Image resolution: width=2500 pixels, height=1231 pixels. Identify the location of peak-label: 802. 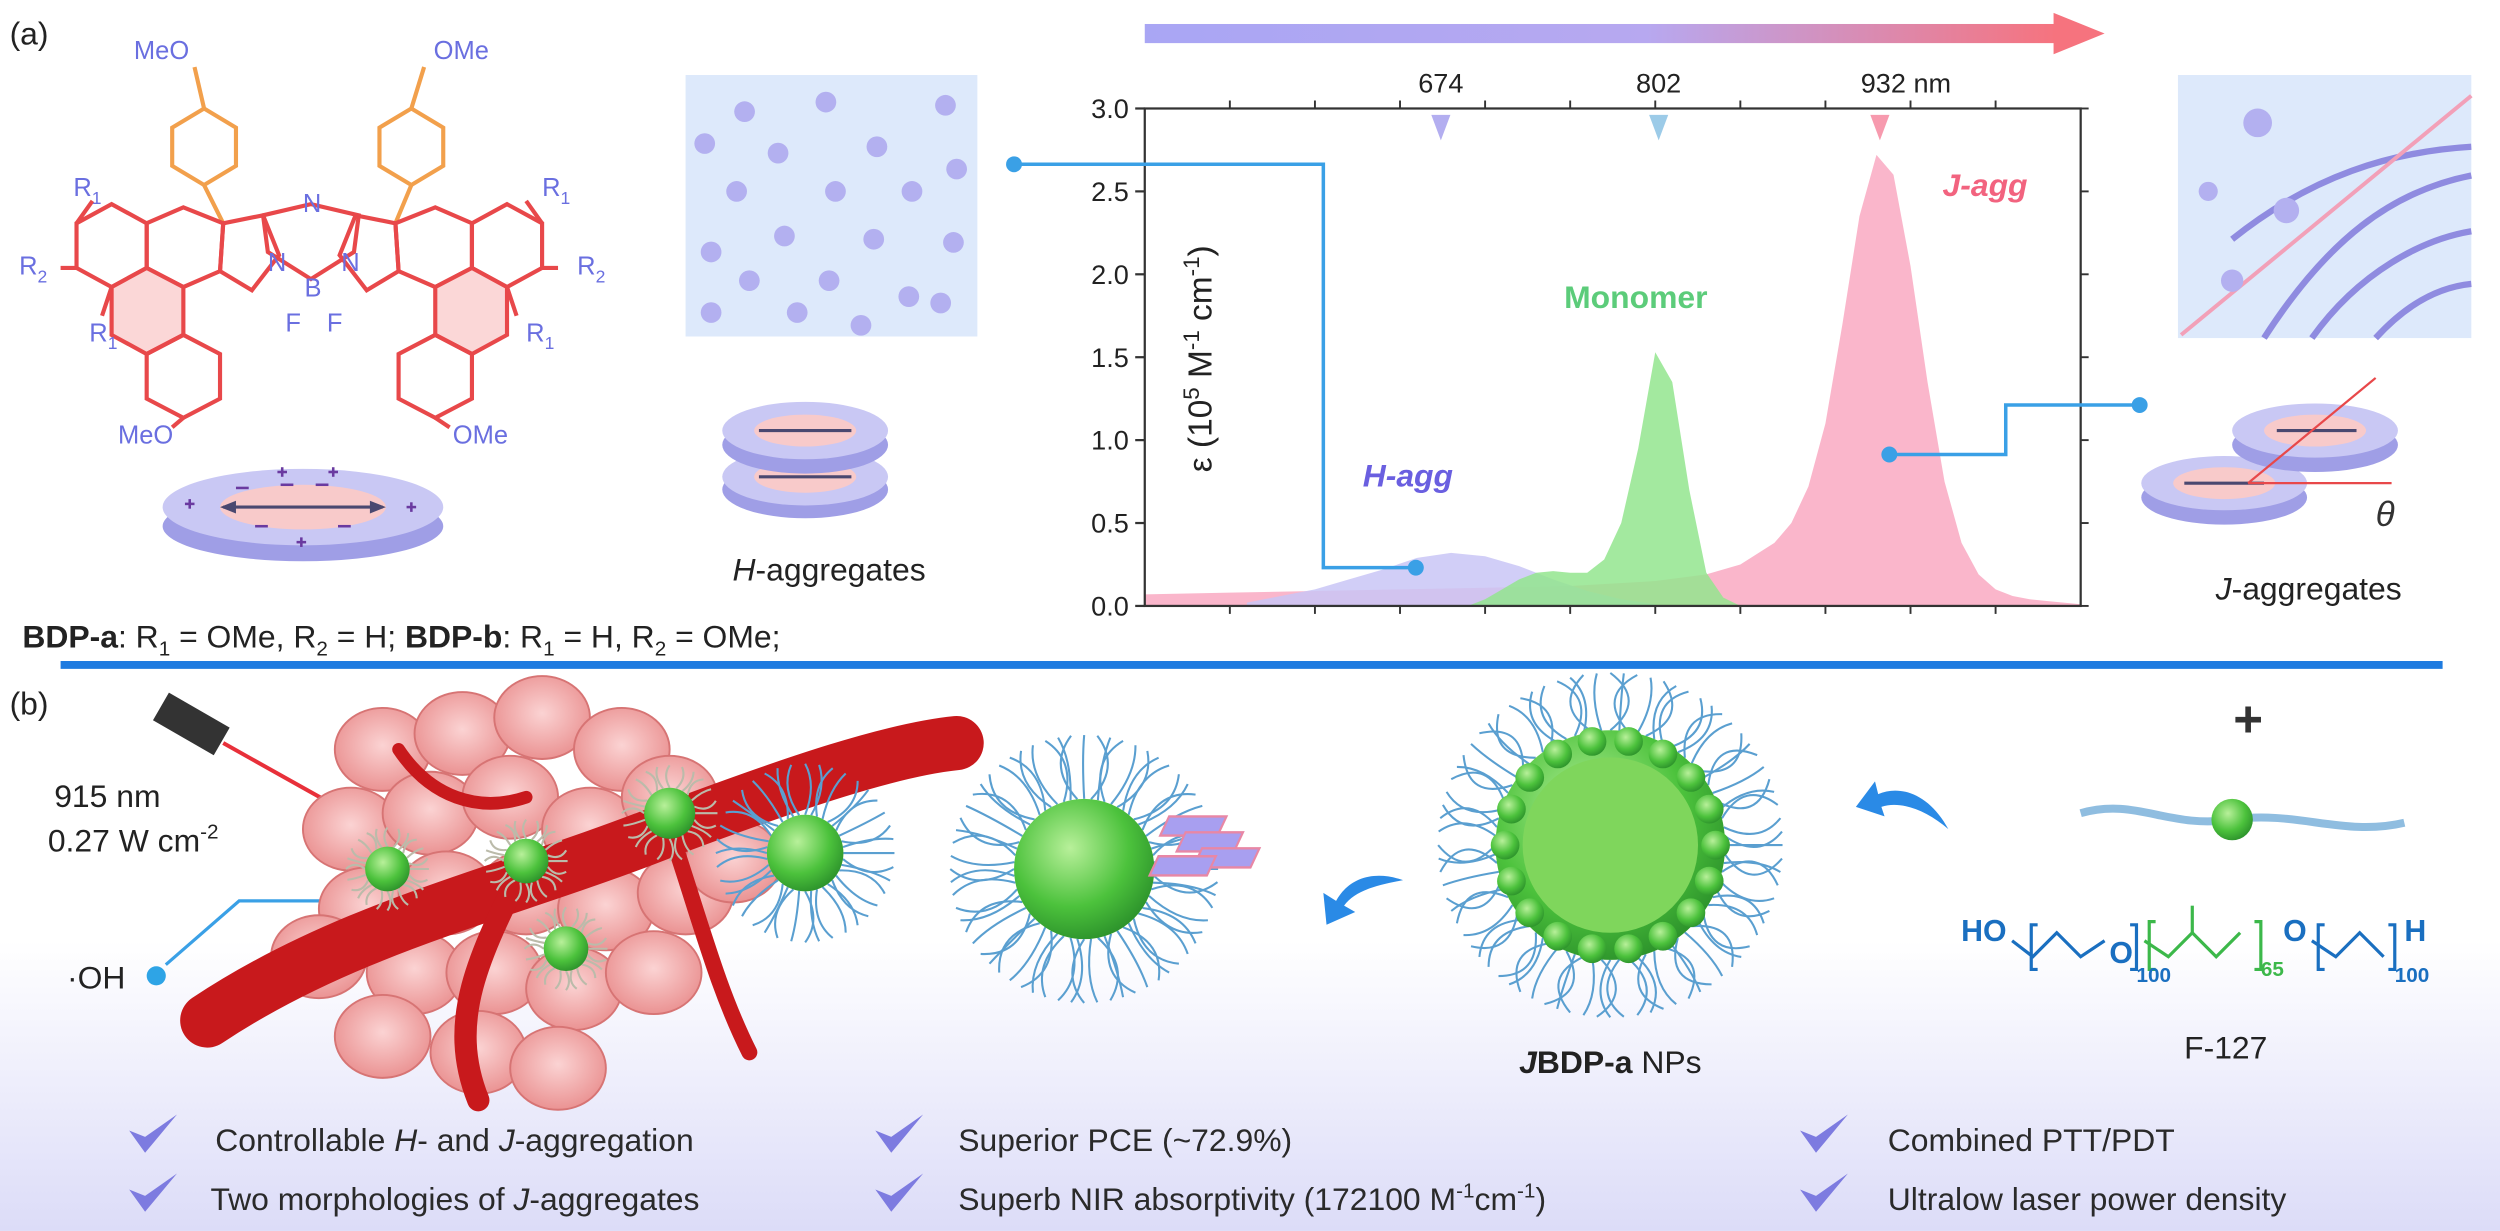
(1658, 83).